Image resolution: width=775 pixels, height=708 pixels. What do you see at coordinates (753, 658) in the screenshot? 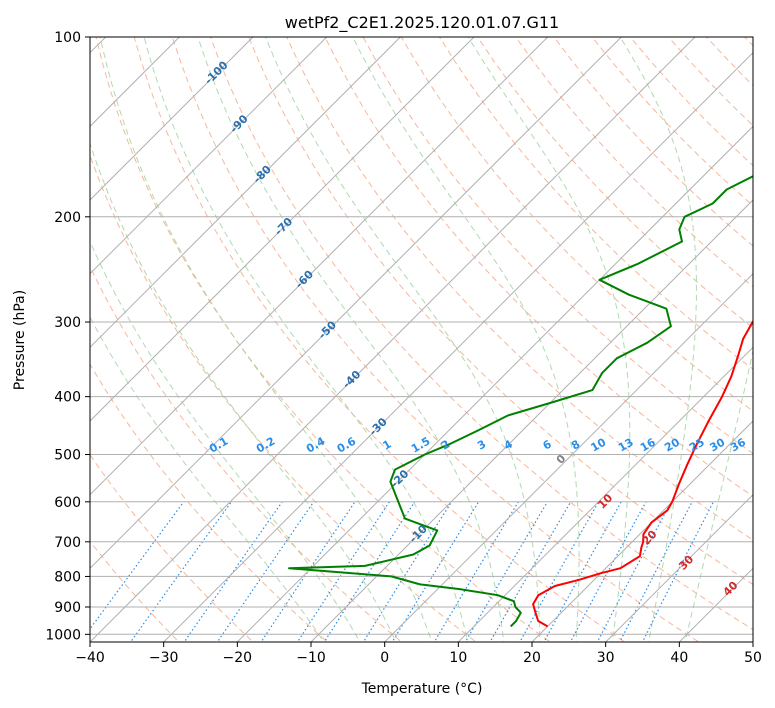
I see `x-tick-label: 50` at bounding box center [753, 658].